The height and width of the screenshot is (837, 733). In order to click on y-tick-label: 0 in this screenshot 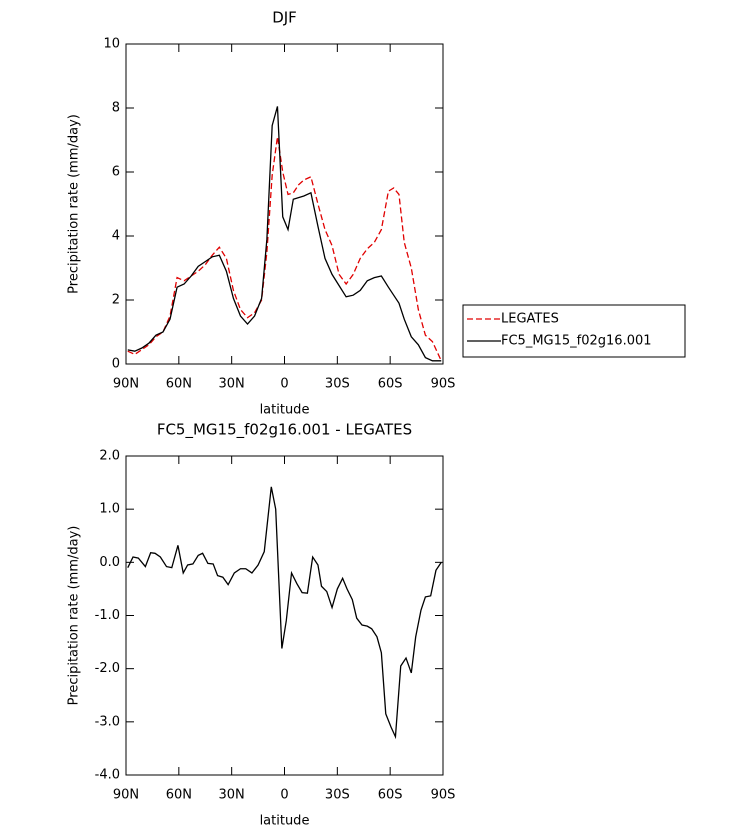, I will do `click(116, 364)`.